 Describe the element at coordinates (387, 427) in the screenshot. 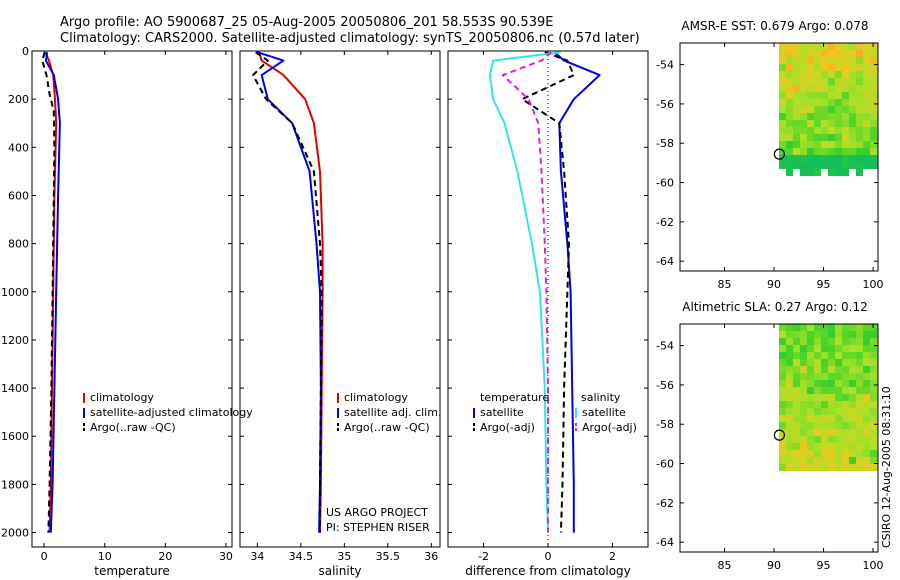

I see `salinity-legend-item: Argo(..raw -QC)` at that location.